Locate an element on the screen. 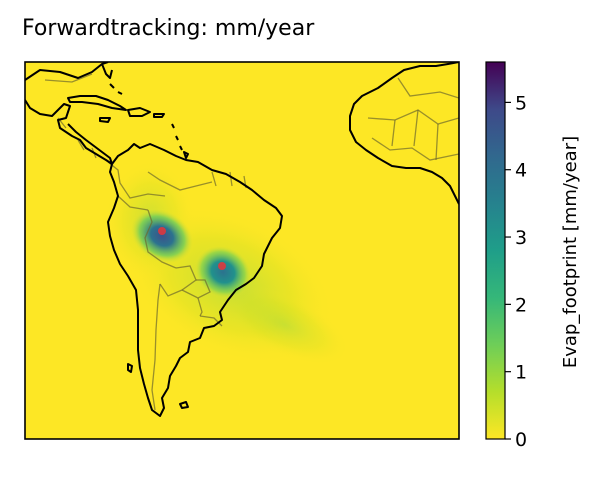 The width and height of the screenshot is (601, 477). hotspot-northwest is located at coordinates (162, 236).